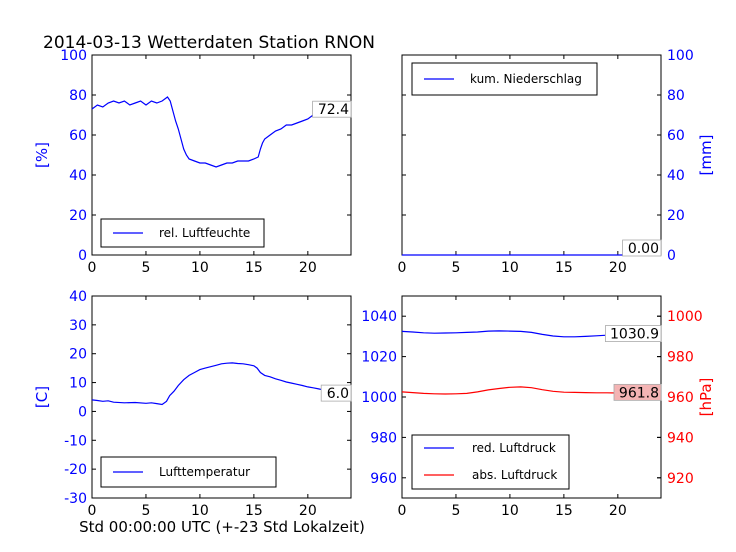 This screenshot has width=736, height=552. Describe the element at coordinates (680, 398) in the screenshot. I see `y-tick-label-right: 960` at that location.